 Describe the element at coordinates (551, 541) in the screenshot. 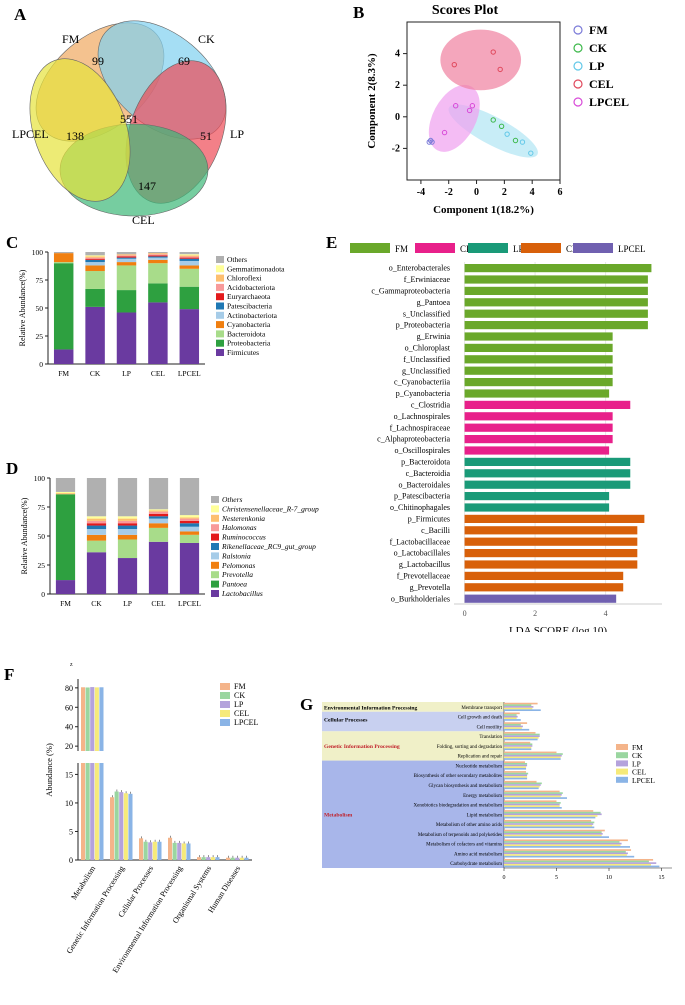

I see `lda-bar-f-lactobacillaceae` at that location.